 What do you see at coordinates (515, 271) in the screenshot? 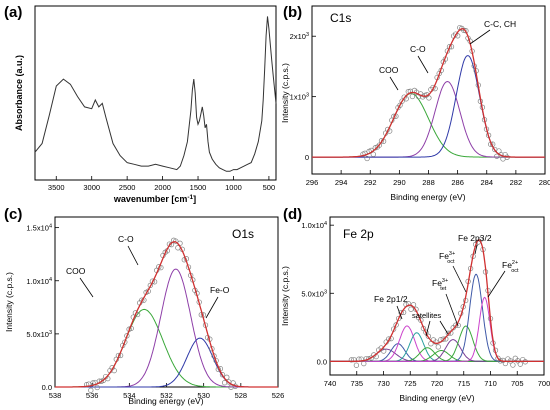
I see `d-fe2oct-sub: oct` at bounding box center [515, 271].